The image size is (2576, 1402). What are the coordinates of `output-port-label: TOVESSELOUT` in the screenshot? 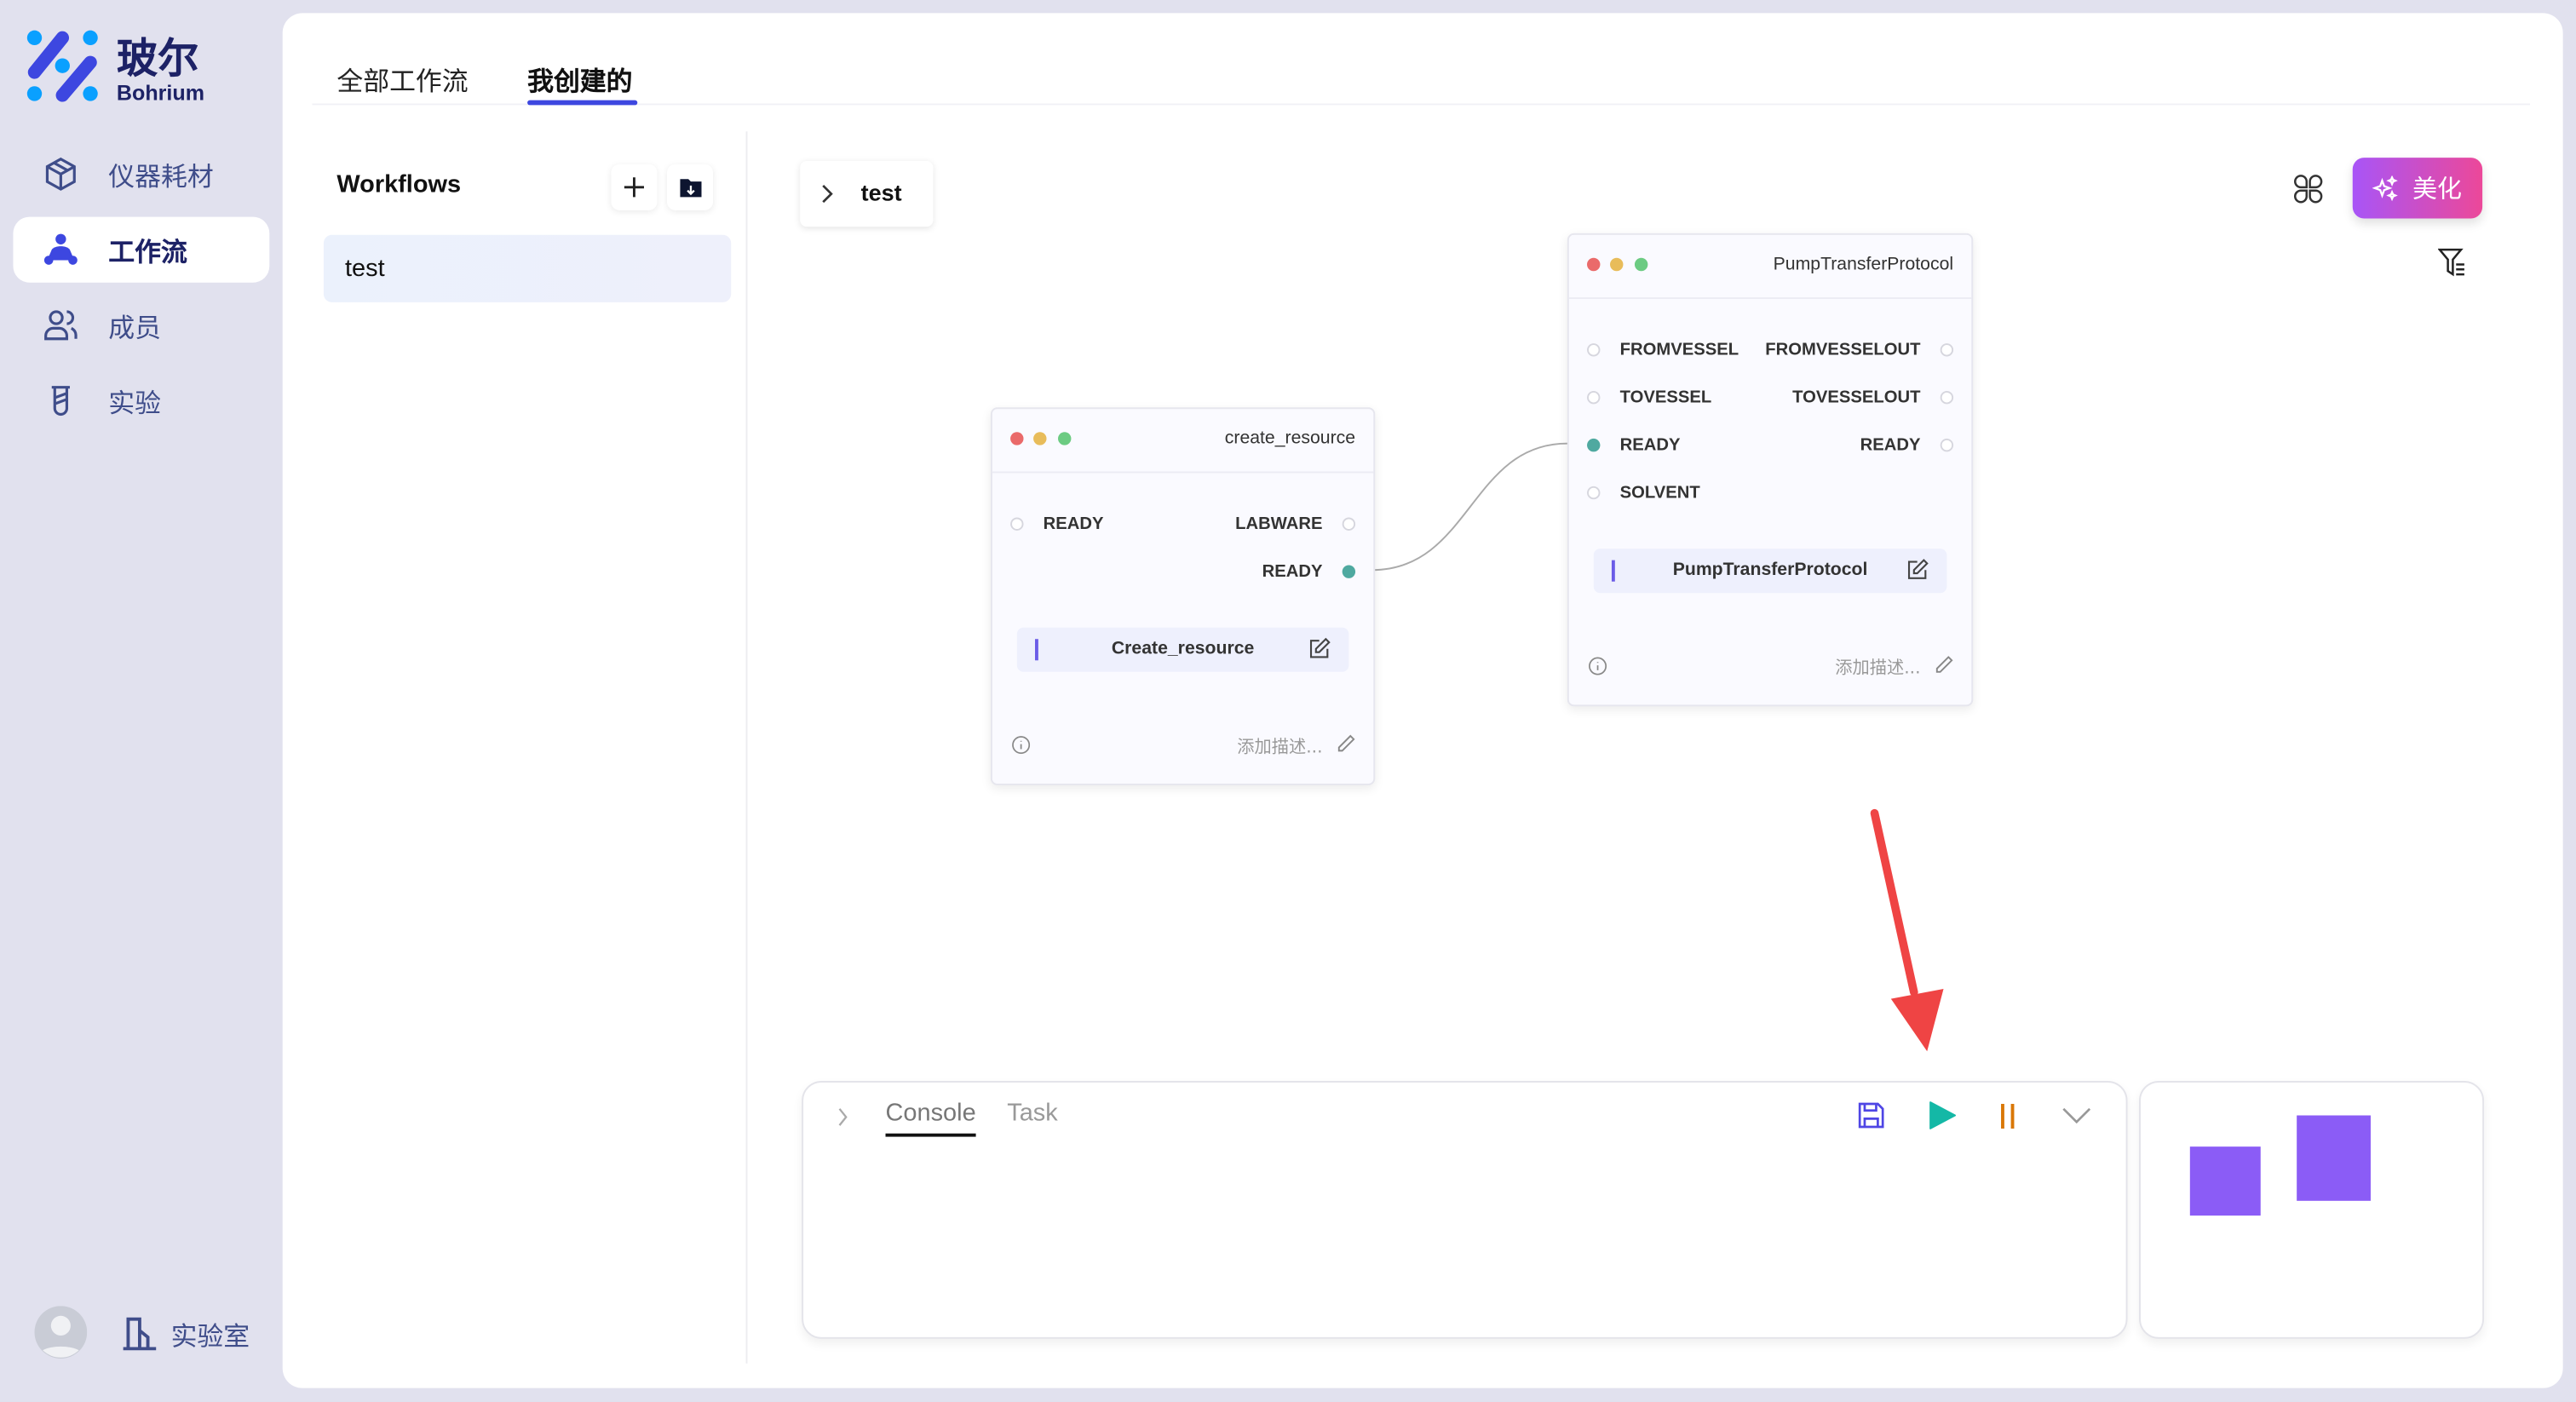 It's located at (1857, 398).